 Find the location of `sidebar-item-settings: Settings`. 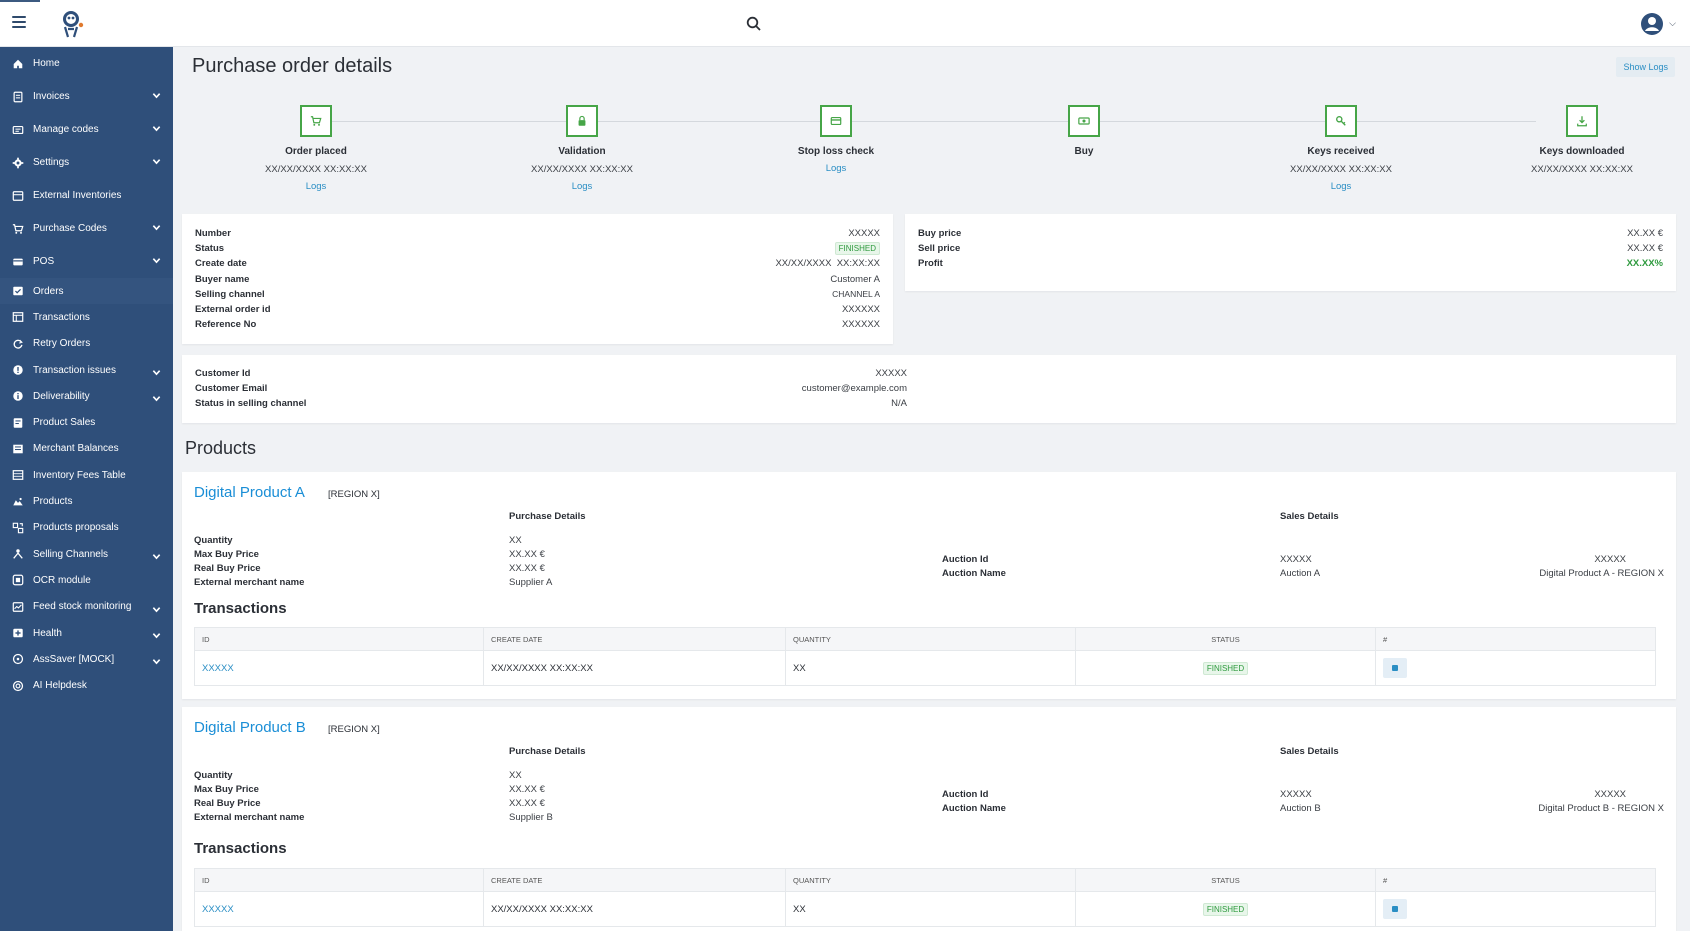

sidebar-item-settings: Settings is located at coordinates (86, 162).